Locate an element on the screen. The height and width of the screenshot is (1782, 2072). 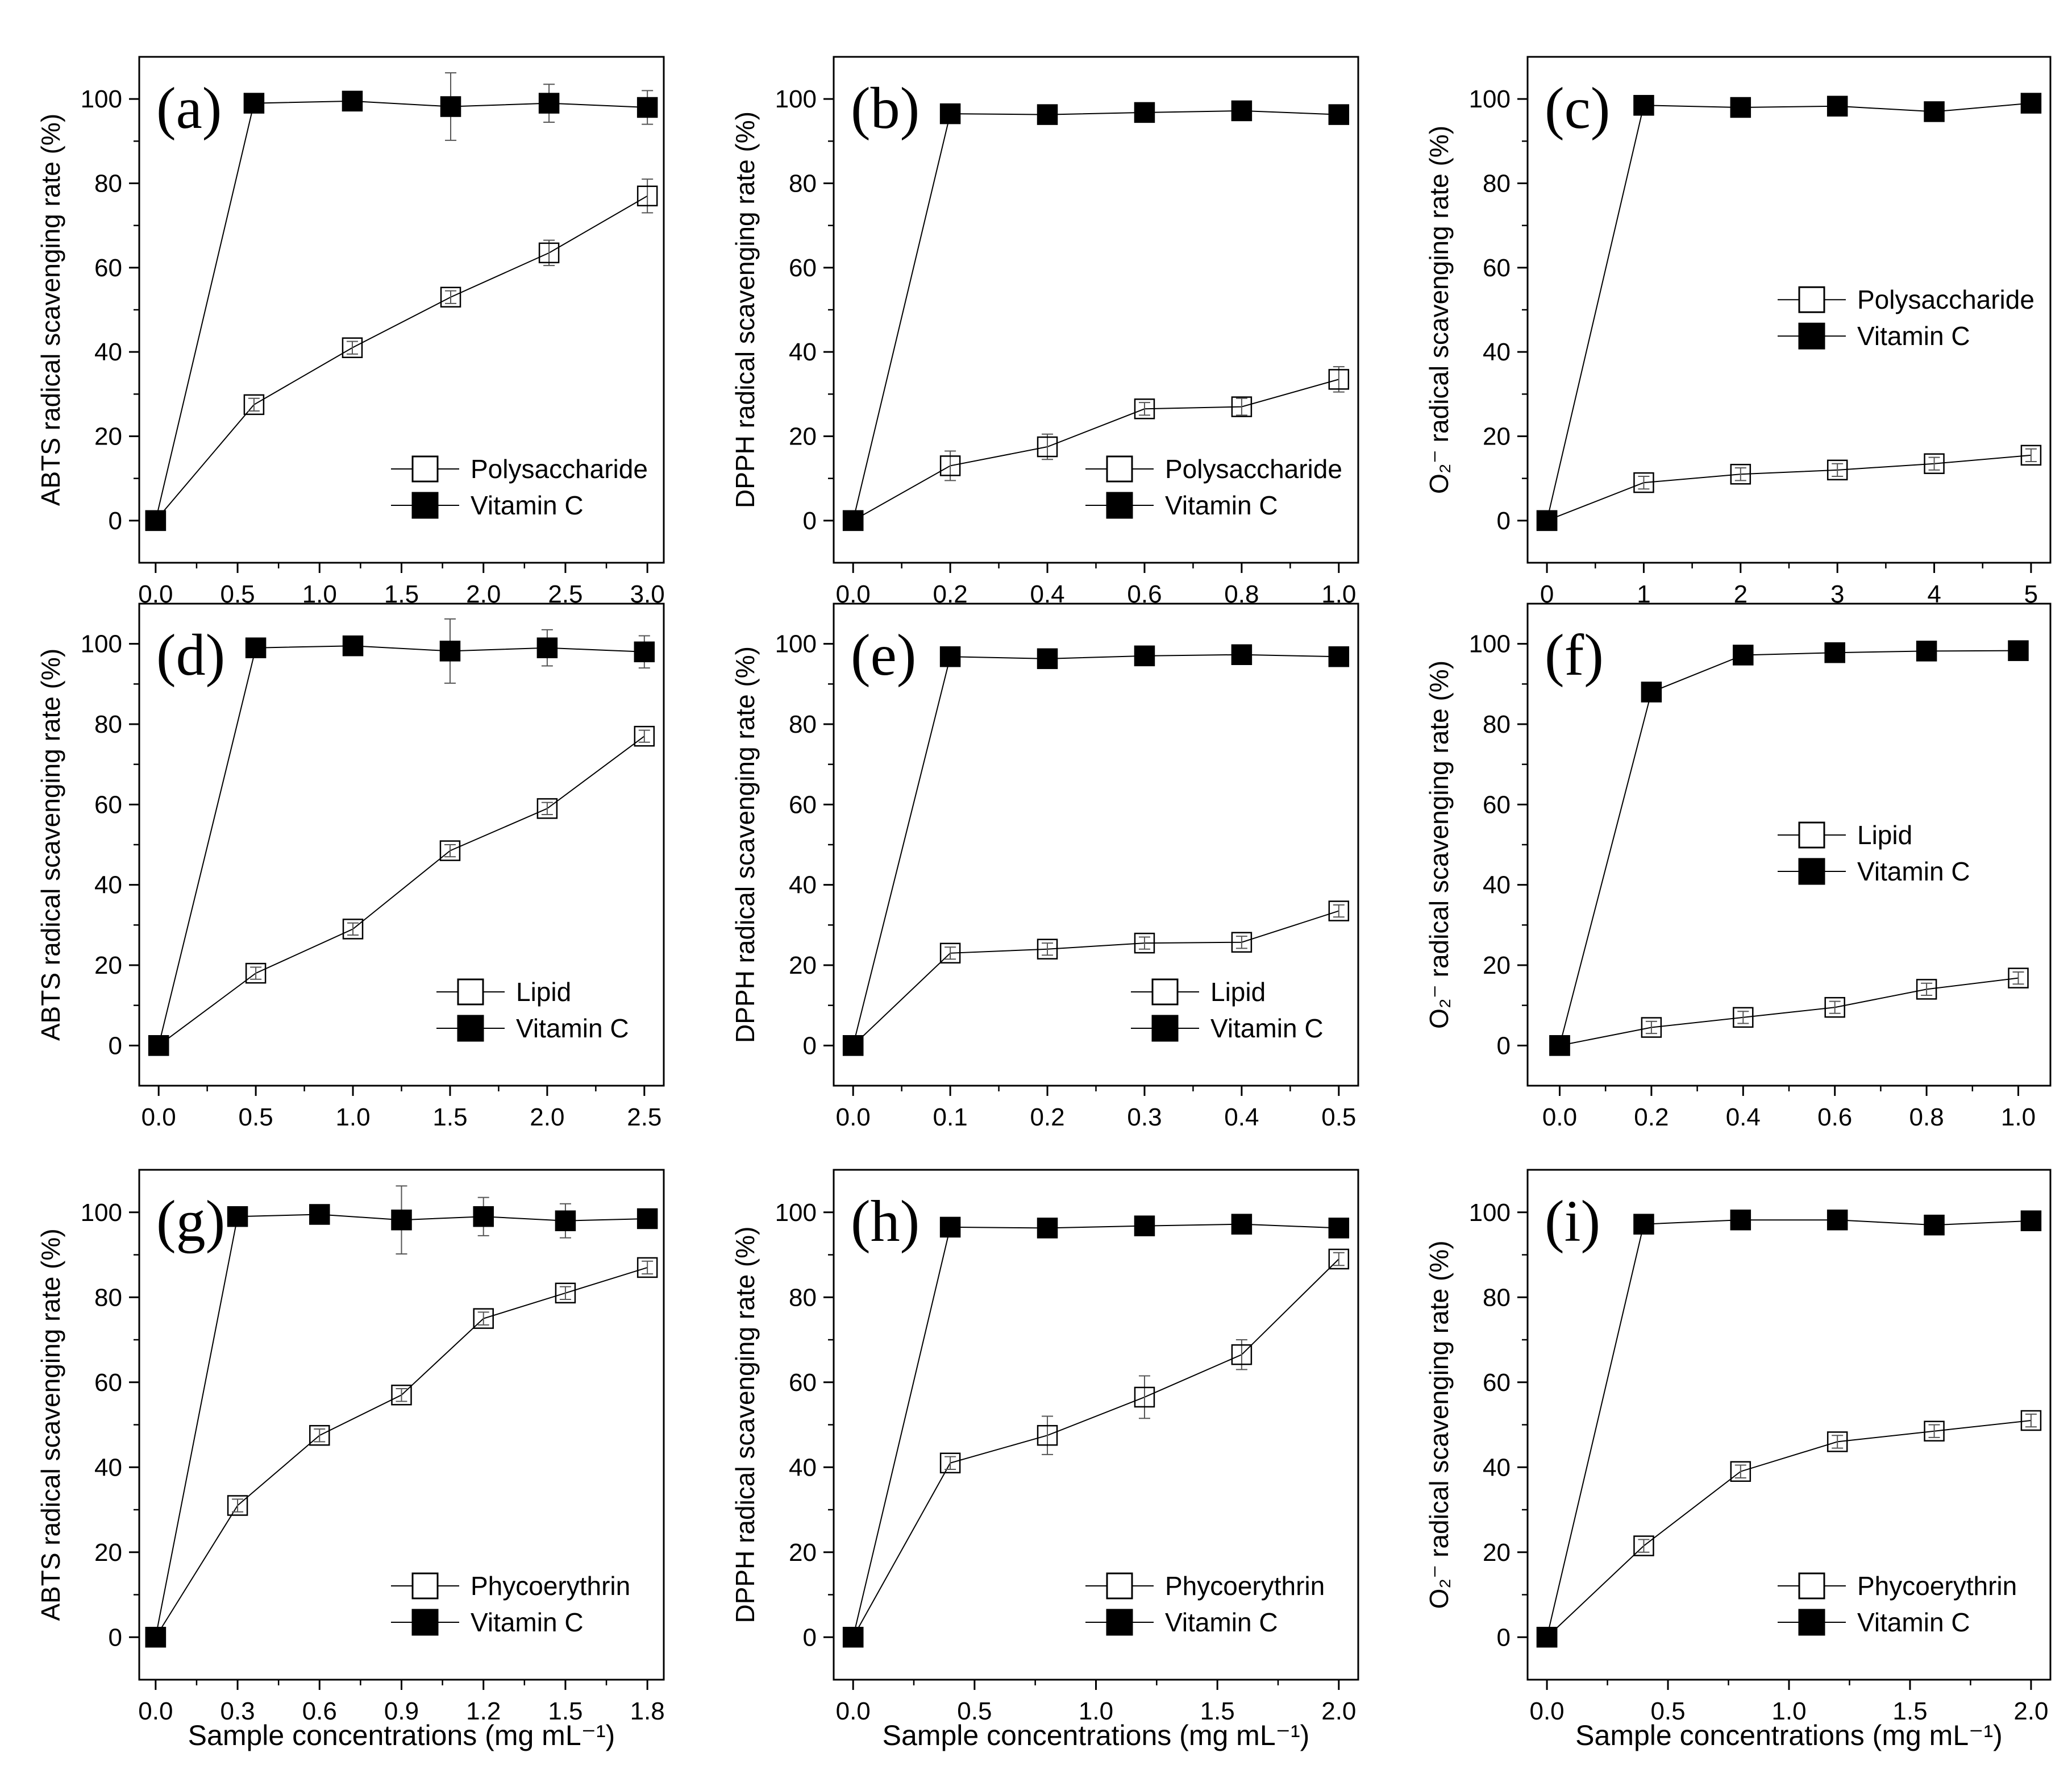
x-tick-label: 0.3 is located at coordinates (1144, 1117).